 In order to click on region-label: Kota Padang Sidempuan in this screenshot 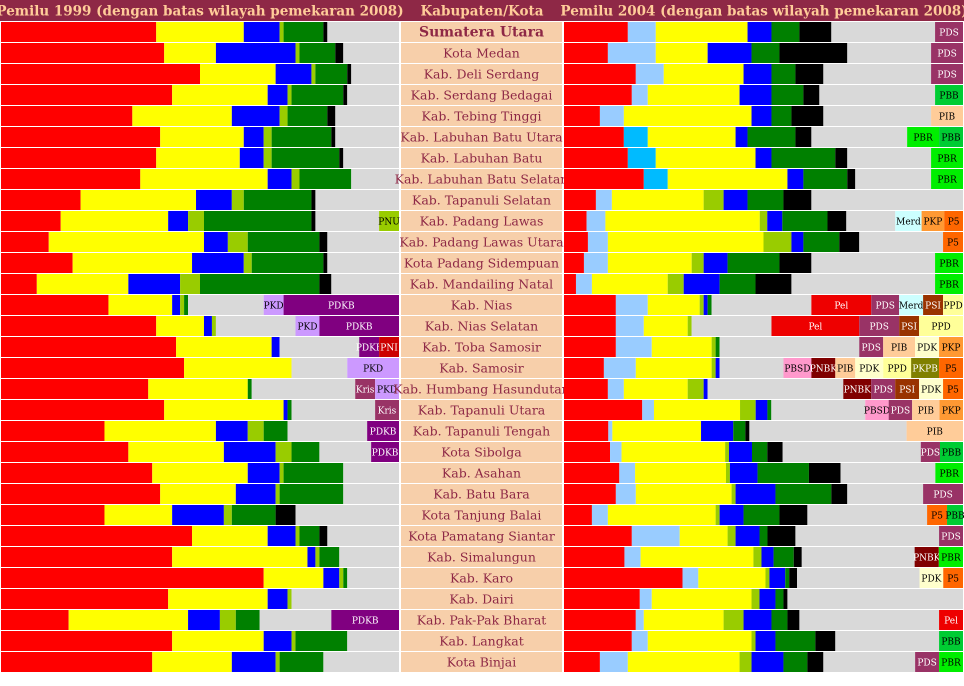, I will do `click(481, 263)`.